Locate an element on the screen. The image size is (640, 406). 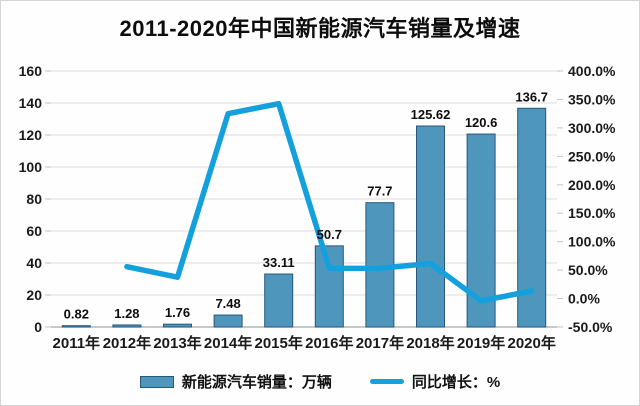
right-axis-tick-label: 0.0% is located at coordinates (584, 299).